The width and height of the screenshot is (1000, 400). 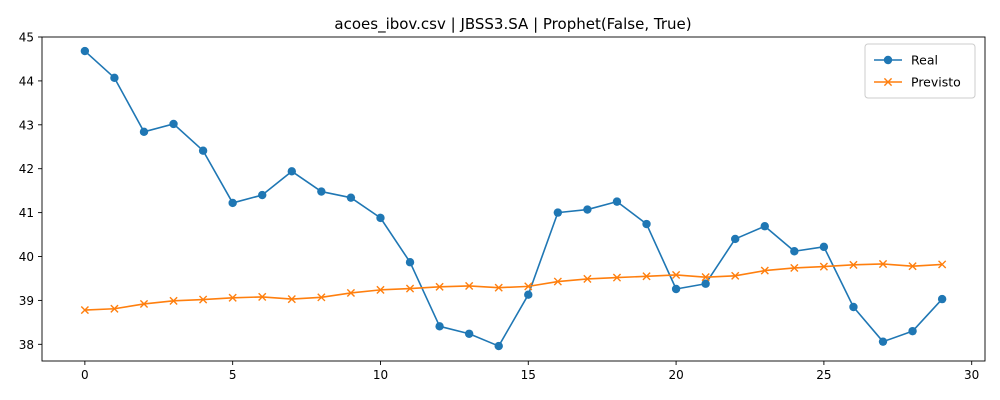 I want to click on y-tick-label: 38, so click(x=26, y=345).